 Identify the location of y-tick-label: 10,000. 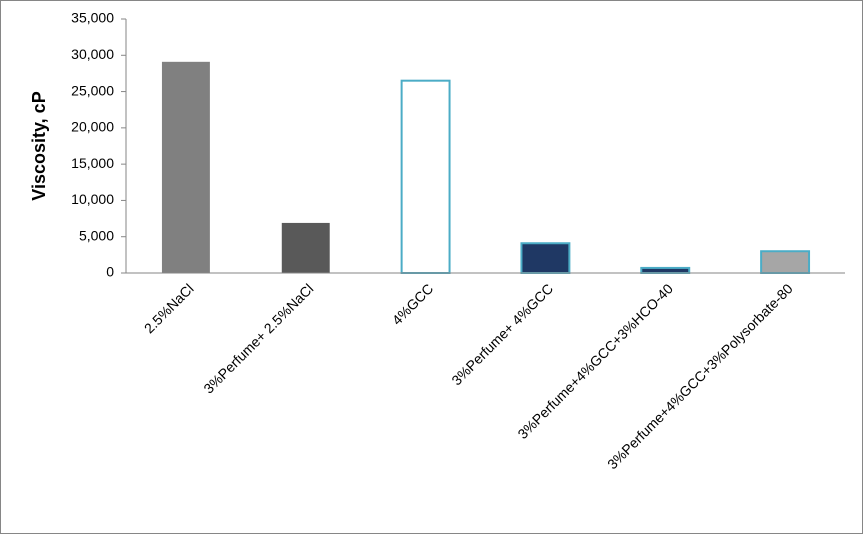
(92, 199).